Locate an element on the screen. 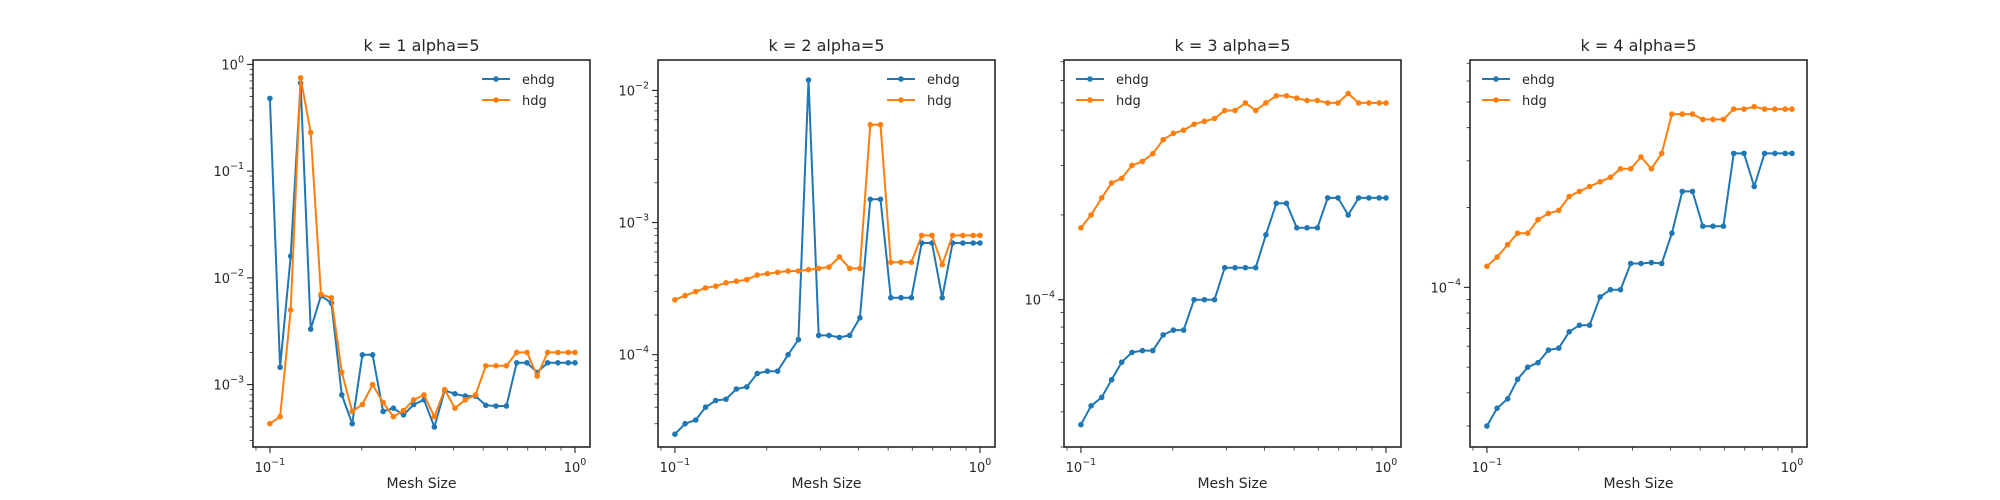 The width and height of the screenshot is (2000, 500). axes-frame is located at coordinates (421, 253).